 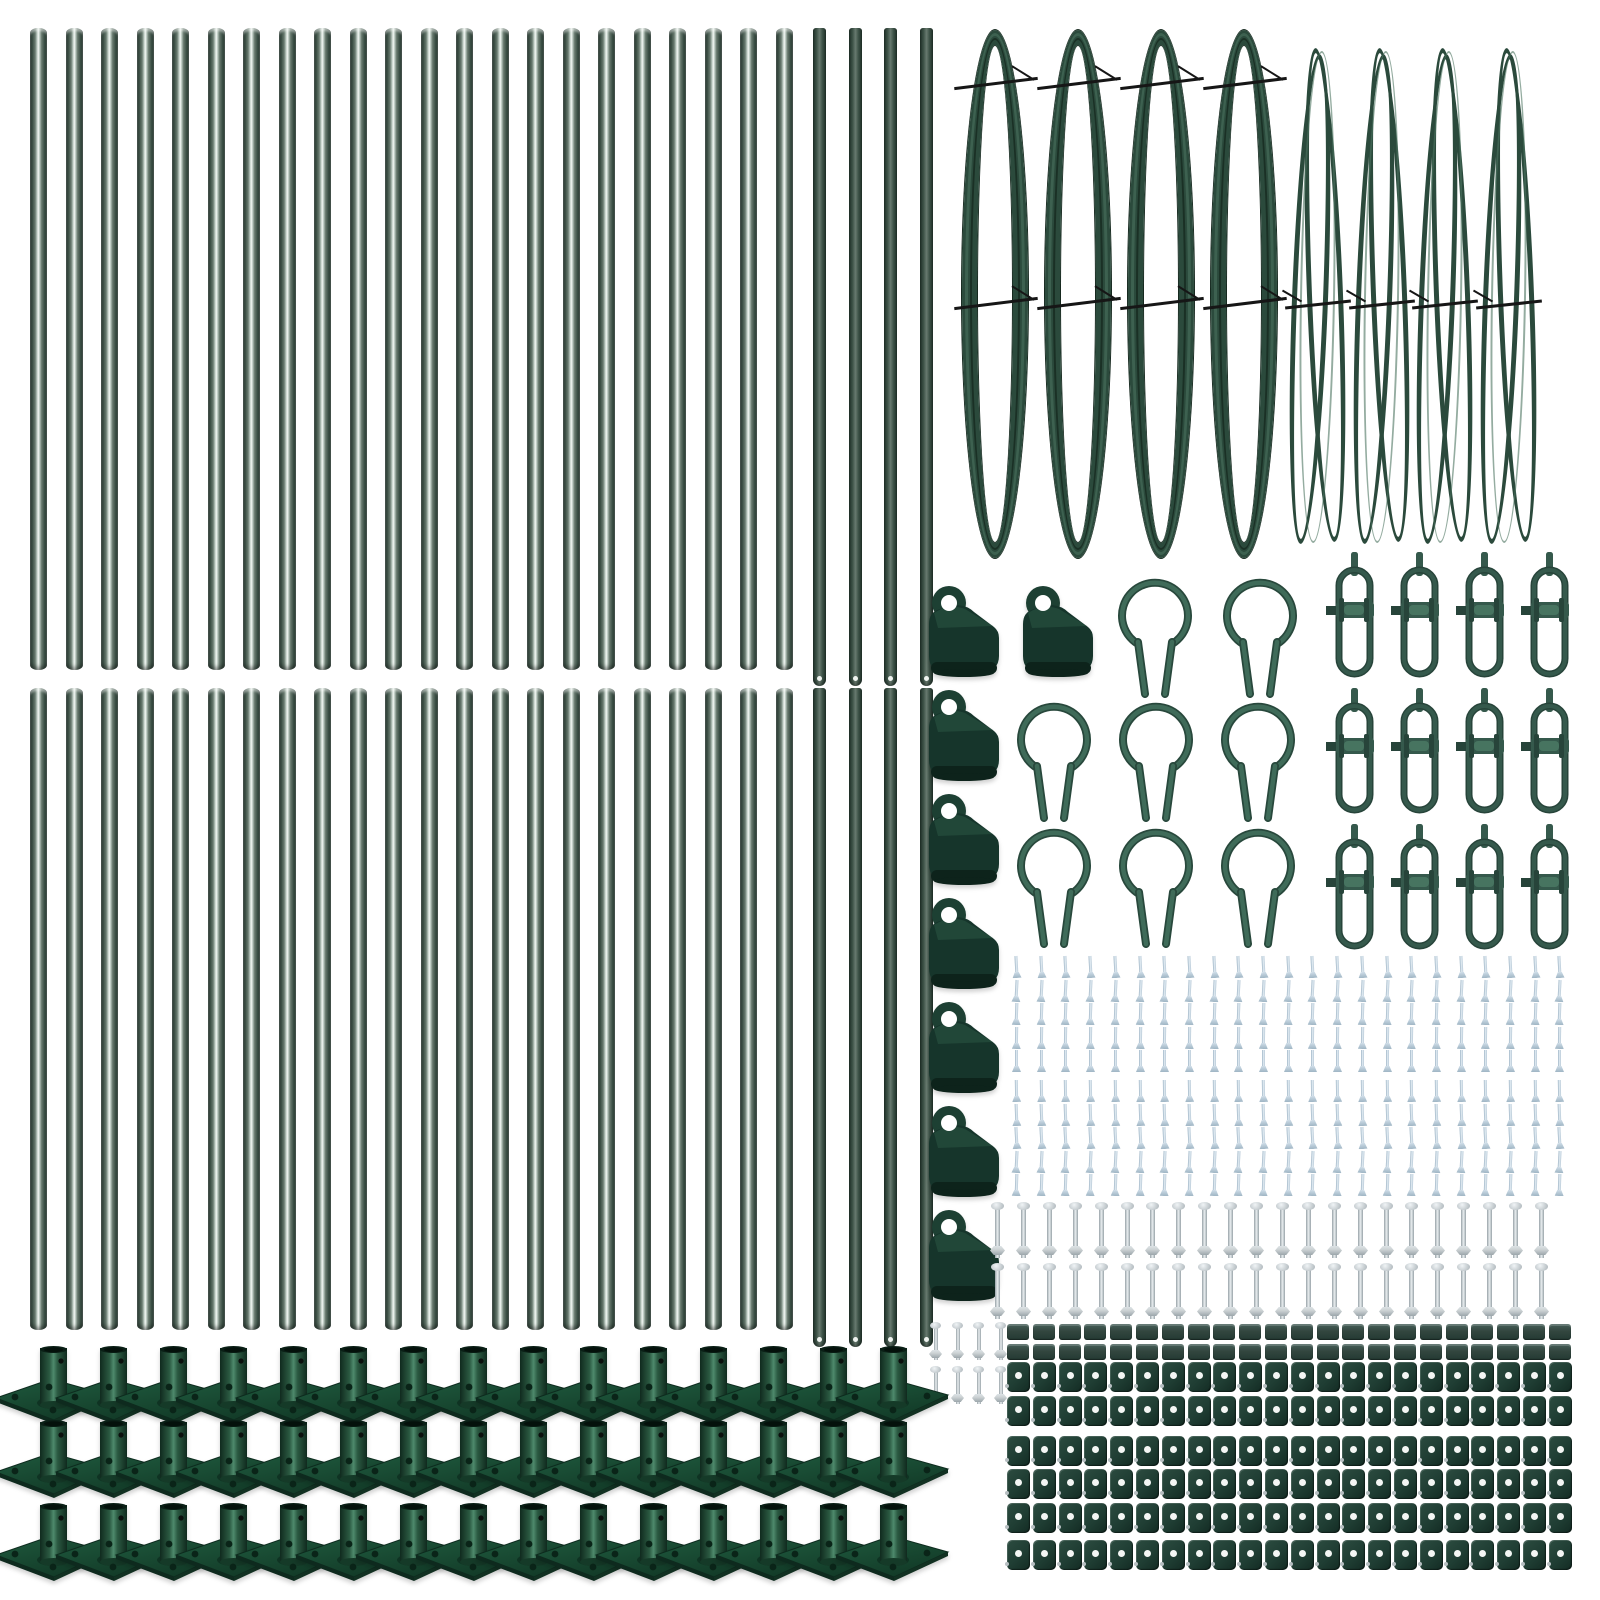 I want to click on base-plate, so click(x=892, y=1459).